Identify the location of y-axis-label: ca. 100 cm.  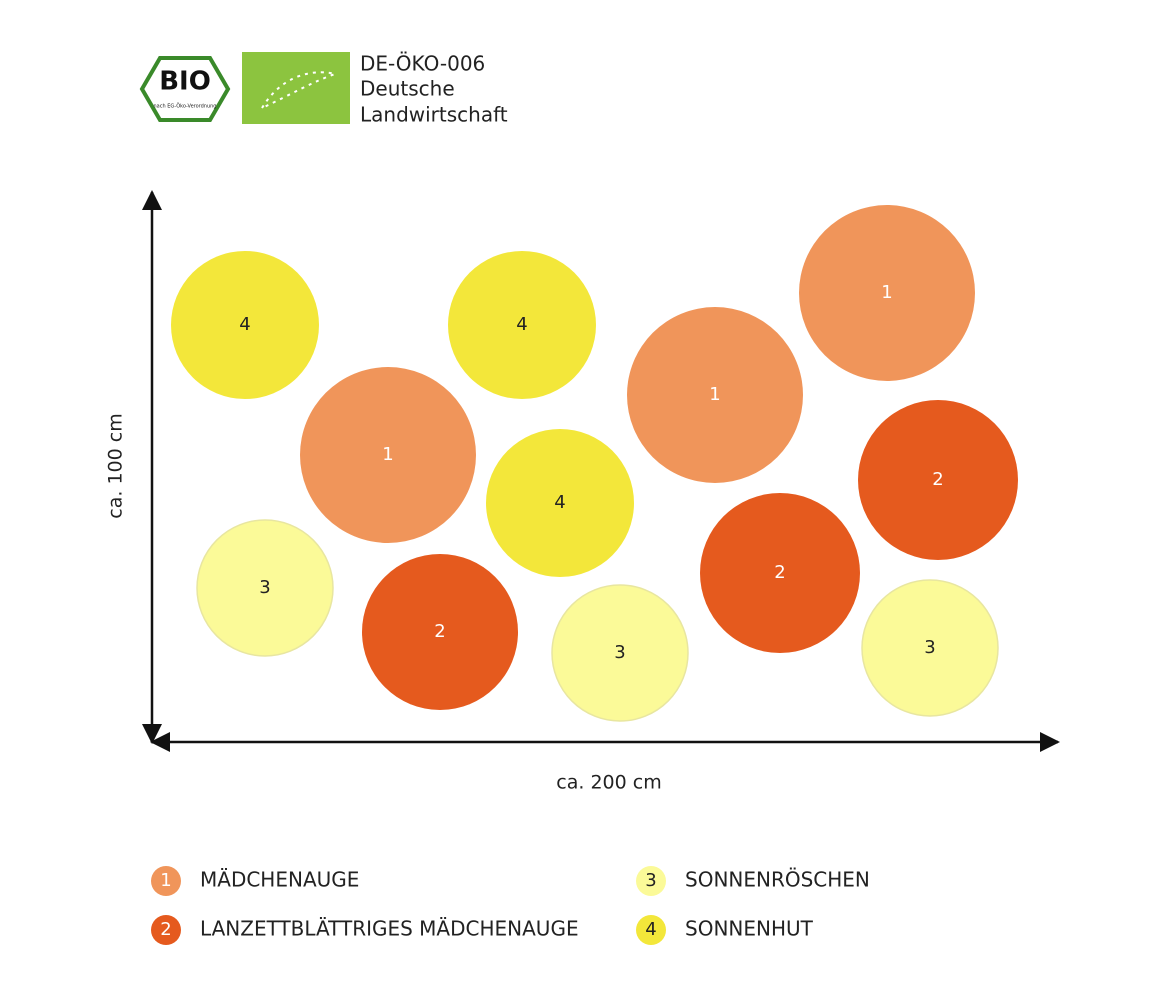
(116, 465).